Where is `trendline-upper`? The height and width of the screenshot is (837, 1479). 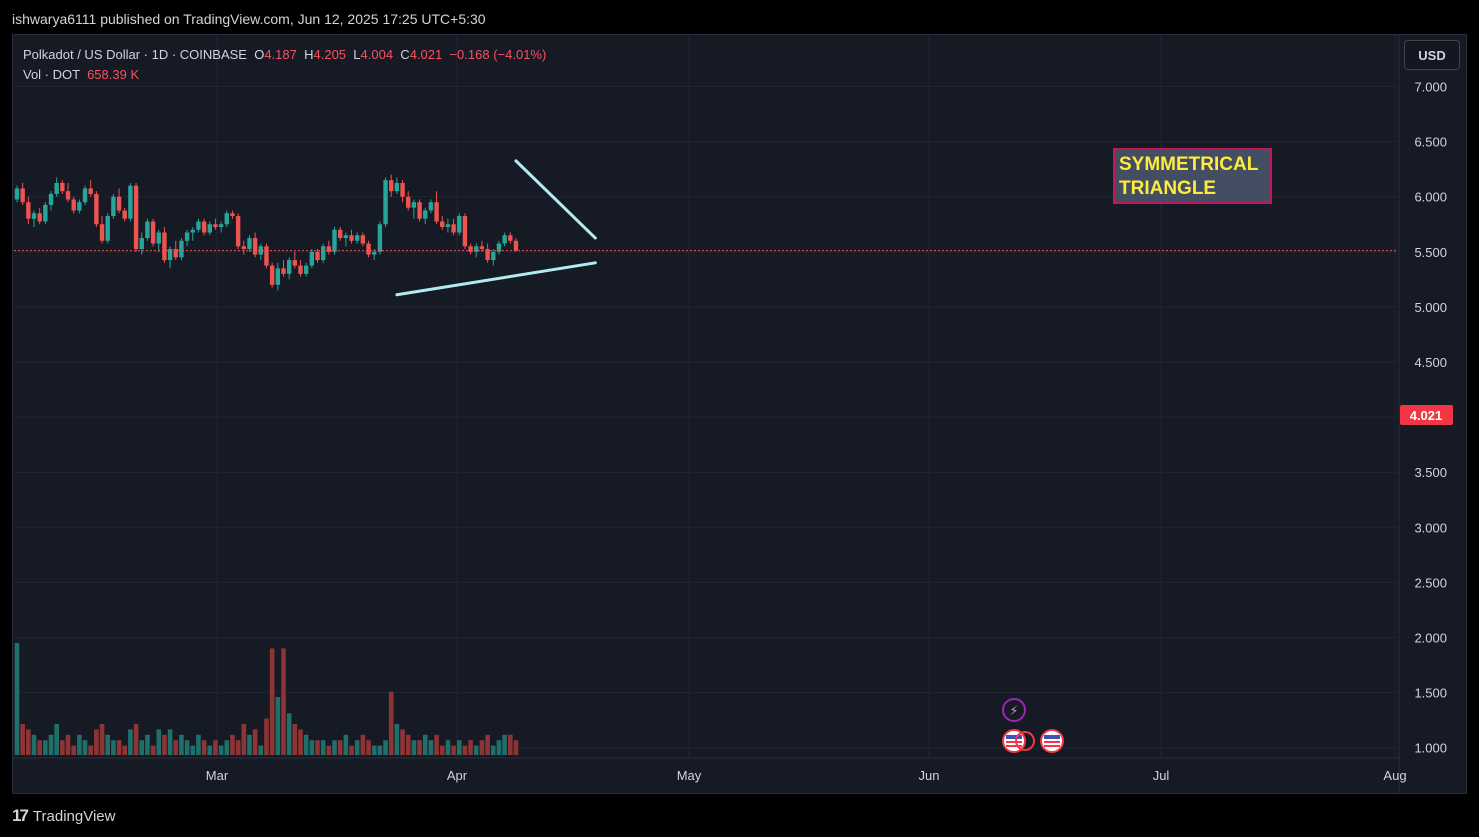 trendline-upper is located at coordinates (555, 199).